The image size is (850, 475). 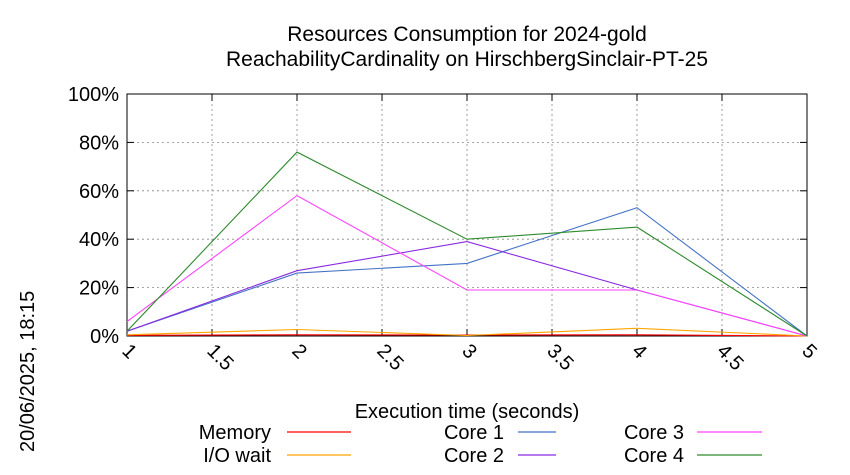 I want to click on x-axis-label: Execution time (seconds), so click(x=467, y=412).